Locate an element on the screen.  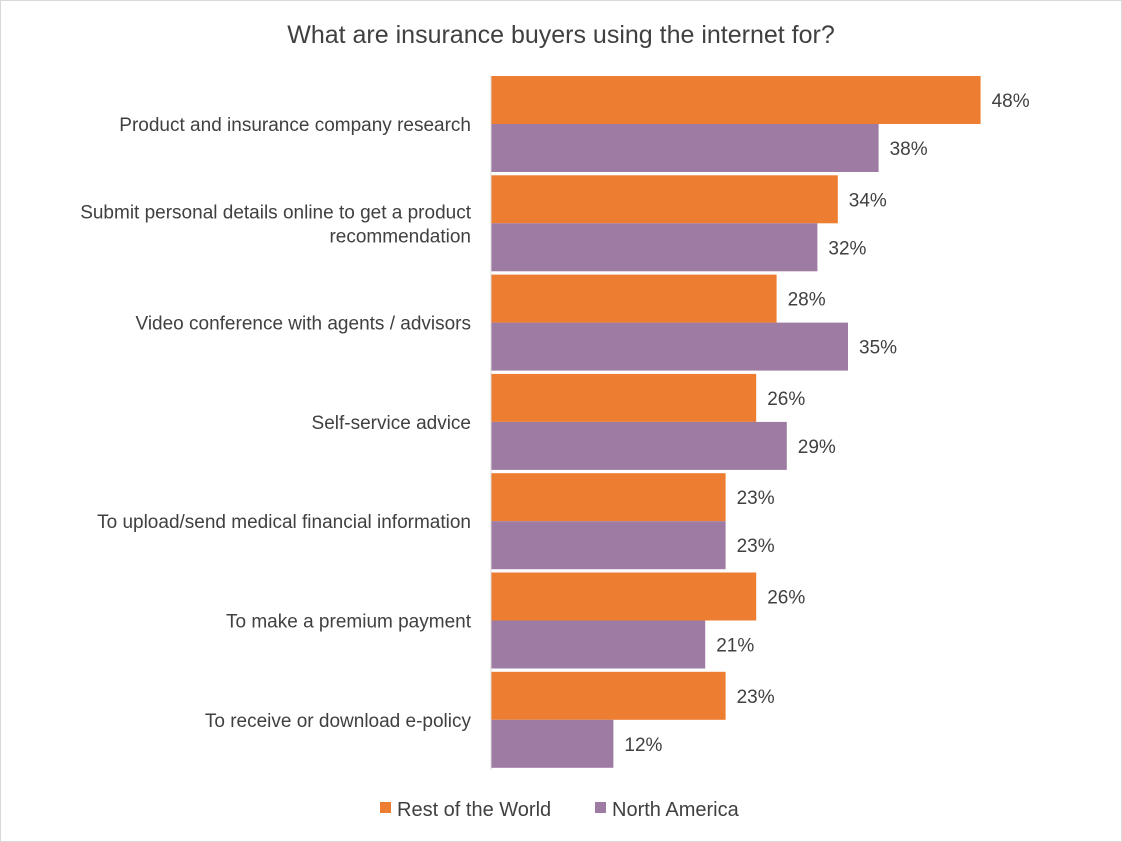
category-label-line: recommendation is located at coordinates (400, 236).